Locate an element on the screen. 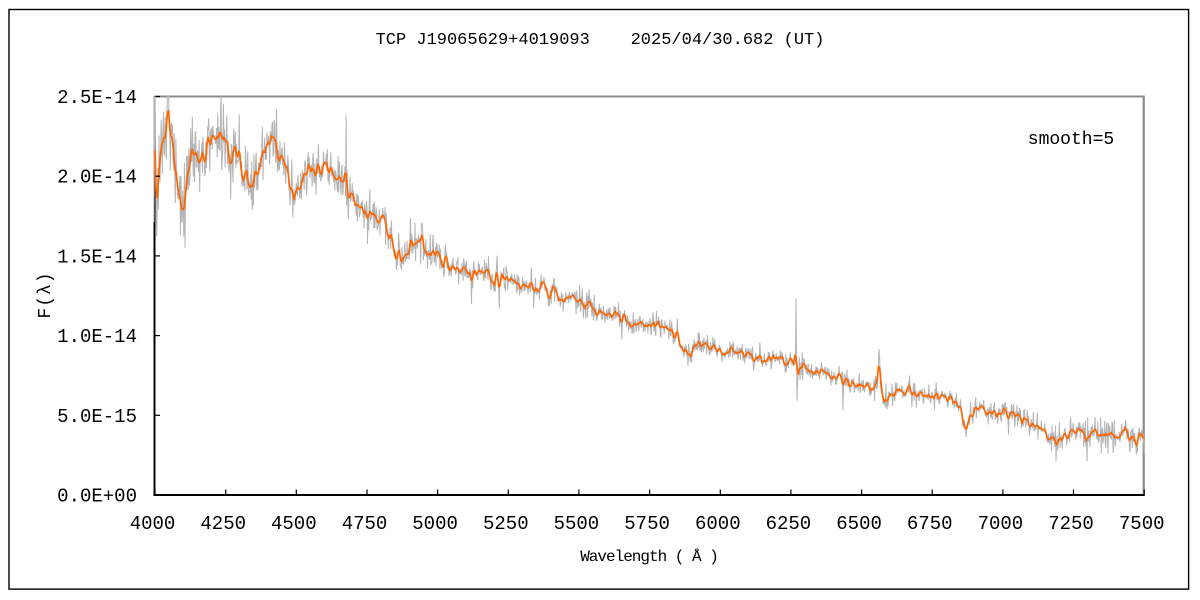 The image size is (1200, 600). svg-text: 7500 is located at coordinates (1142, 524).